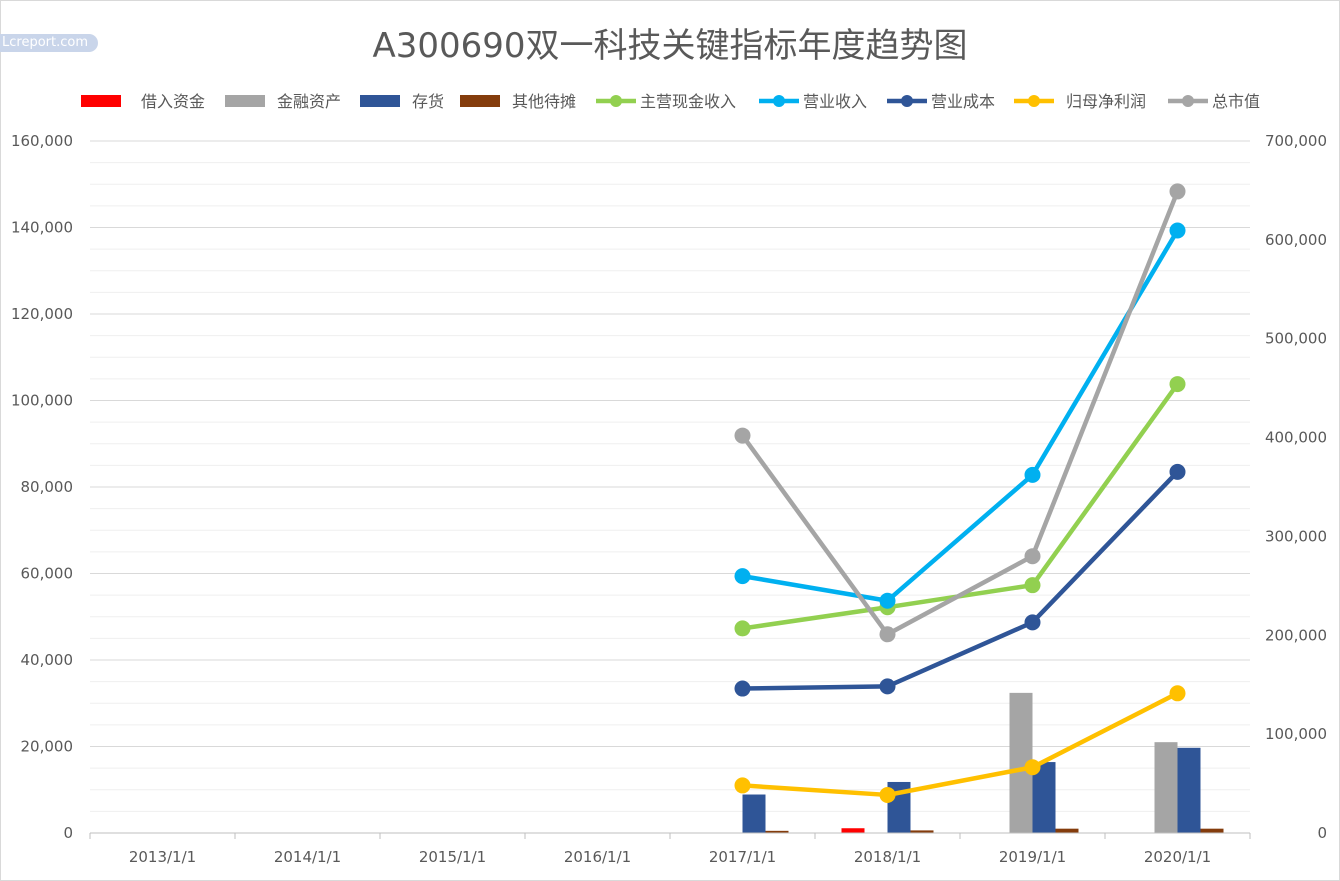  Describe the element at coordinates (1296, 438) in the screenshot. I see `y-right-tick-label: 400,000` at that location.